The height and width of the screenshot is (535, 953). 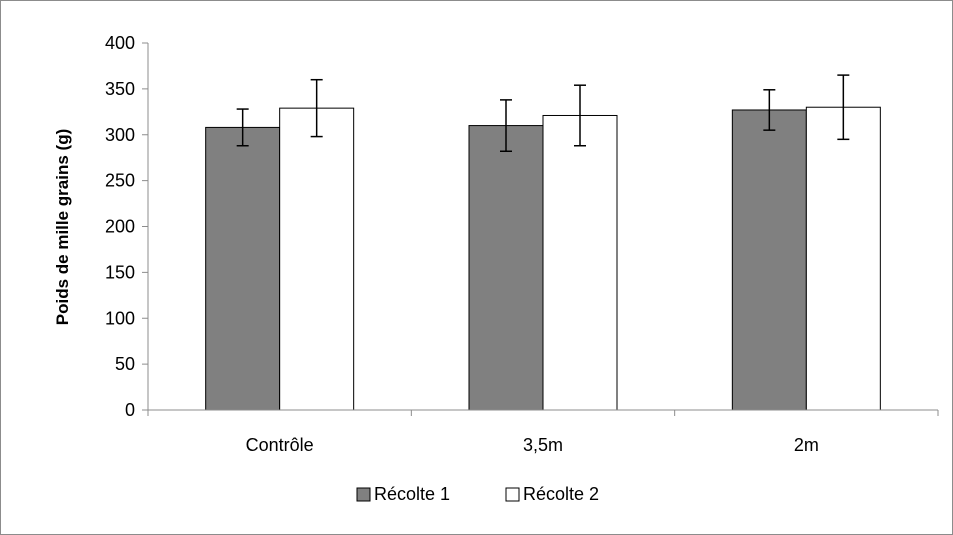 What do you see at coordinates (120, 135) in the screenshot?
I see `y-tick-label: 300` at bounding box center [120, 135].